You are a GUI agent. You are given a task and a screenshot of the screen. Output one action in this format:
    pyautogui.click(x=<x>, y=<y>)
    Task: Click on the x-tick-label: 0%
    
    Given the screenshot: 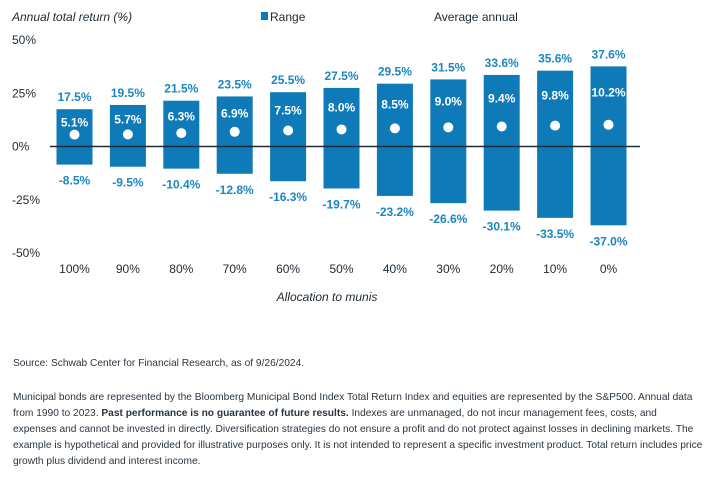 What is the action you would take?
    pyautogui.click(x=609, y=269)
    